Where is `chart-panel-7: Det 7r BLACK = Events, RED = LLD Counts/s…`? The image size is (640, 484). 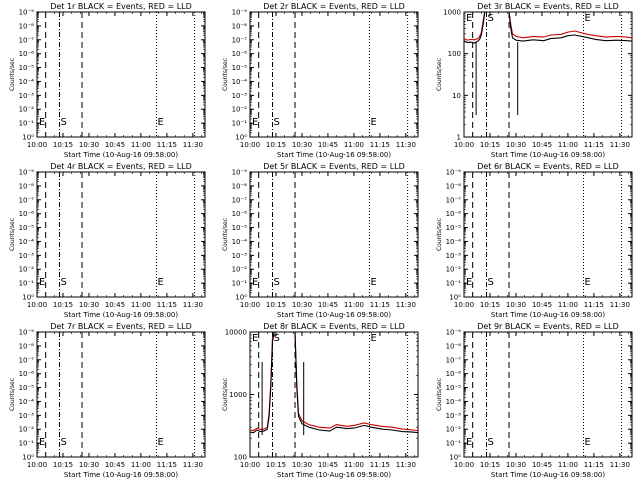
chart-panel-7: Det 7r BLACK = Events, RED = LLD Counts/s… is located at coordinates (107, 400).